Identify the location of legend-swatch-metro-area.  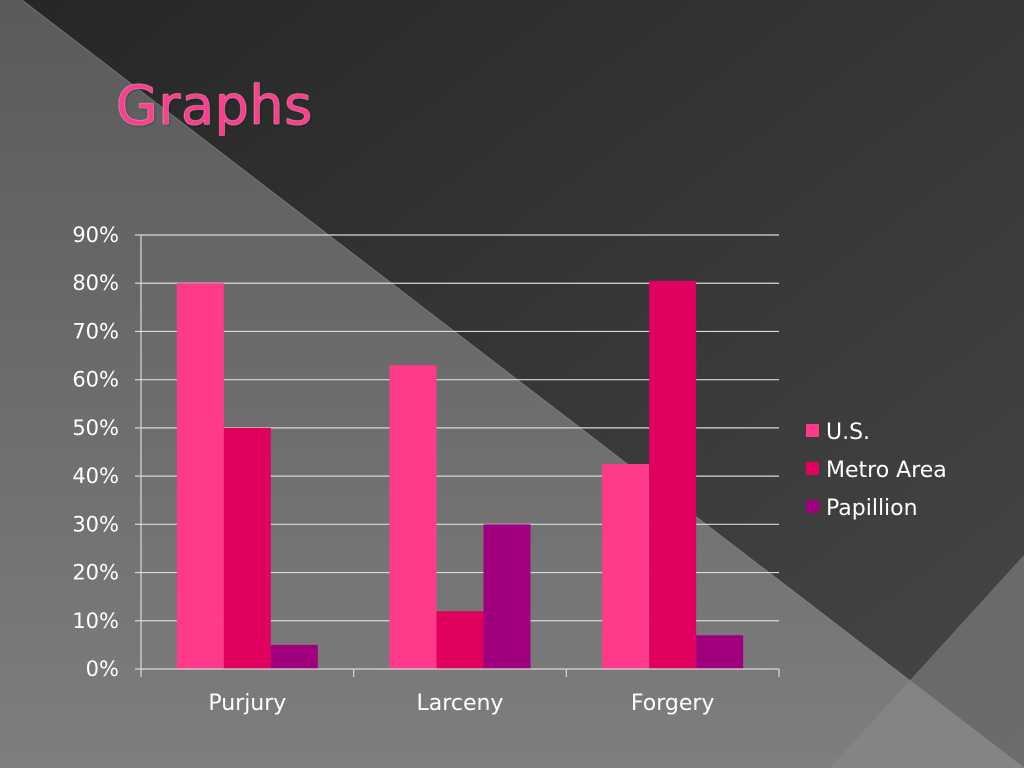
(812, 468).